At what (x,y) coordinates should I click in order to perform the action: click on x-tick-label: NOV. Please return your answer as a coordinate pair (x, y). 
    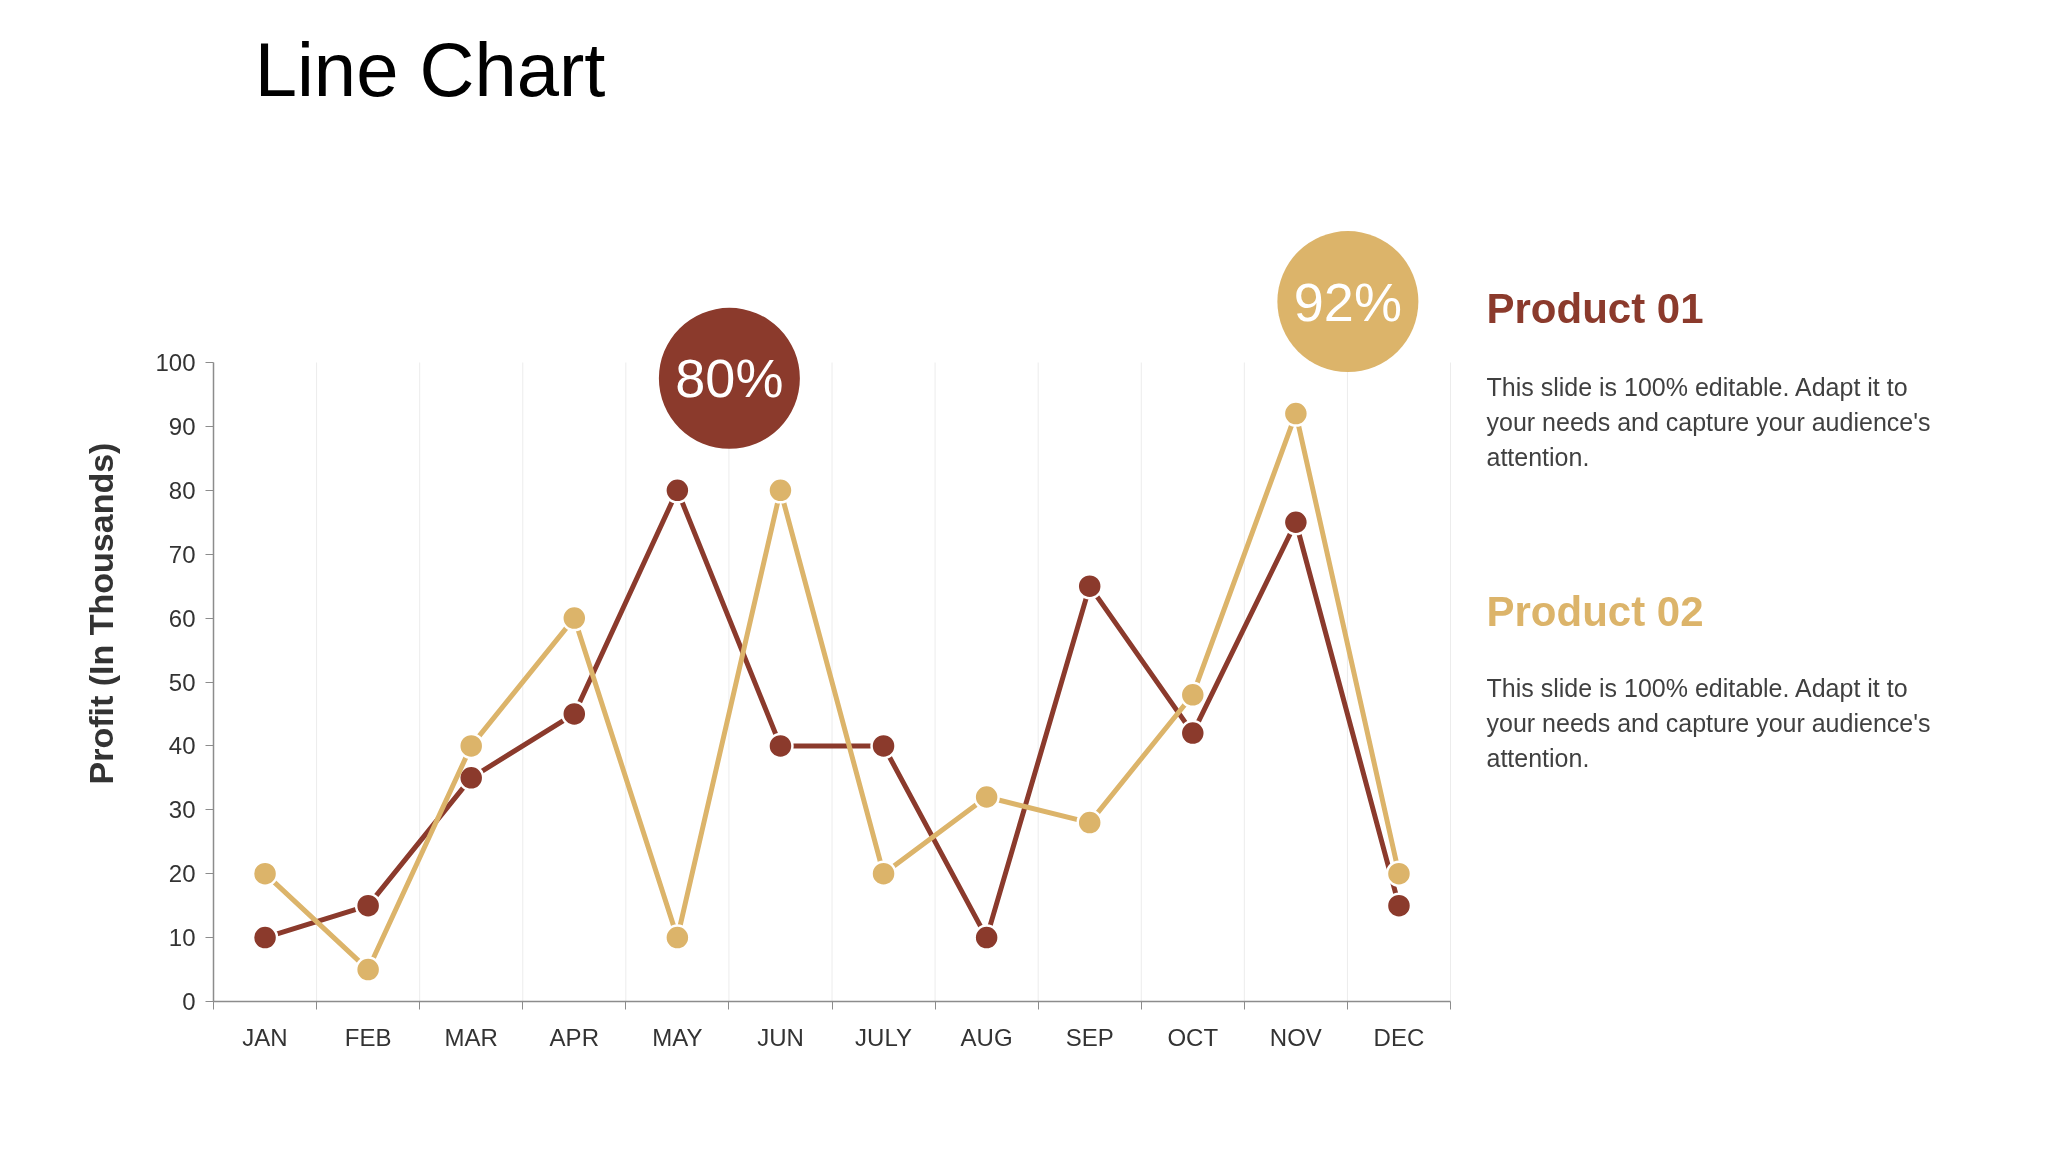
    Looking at the image, I should click on (1295, 1037).